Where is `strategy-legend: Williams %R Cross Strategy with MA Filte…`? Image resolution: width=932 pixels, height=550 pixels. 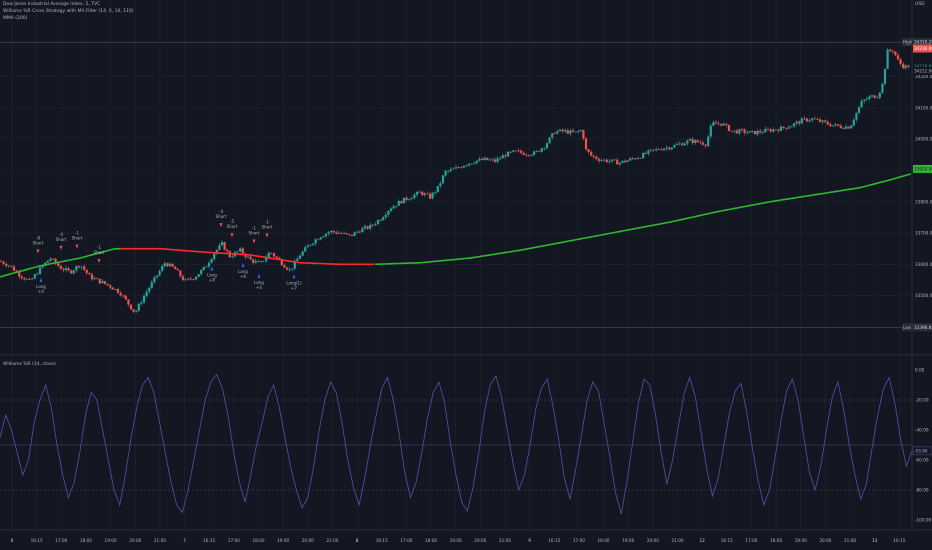
strategy-legend: Williams %R Cross Strategy with MA Filte… is located at coordinates (68, 11).